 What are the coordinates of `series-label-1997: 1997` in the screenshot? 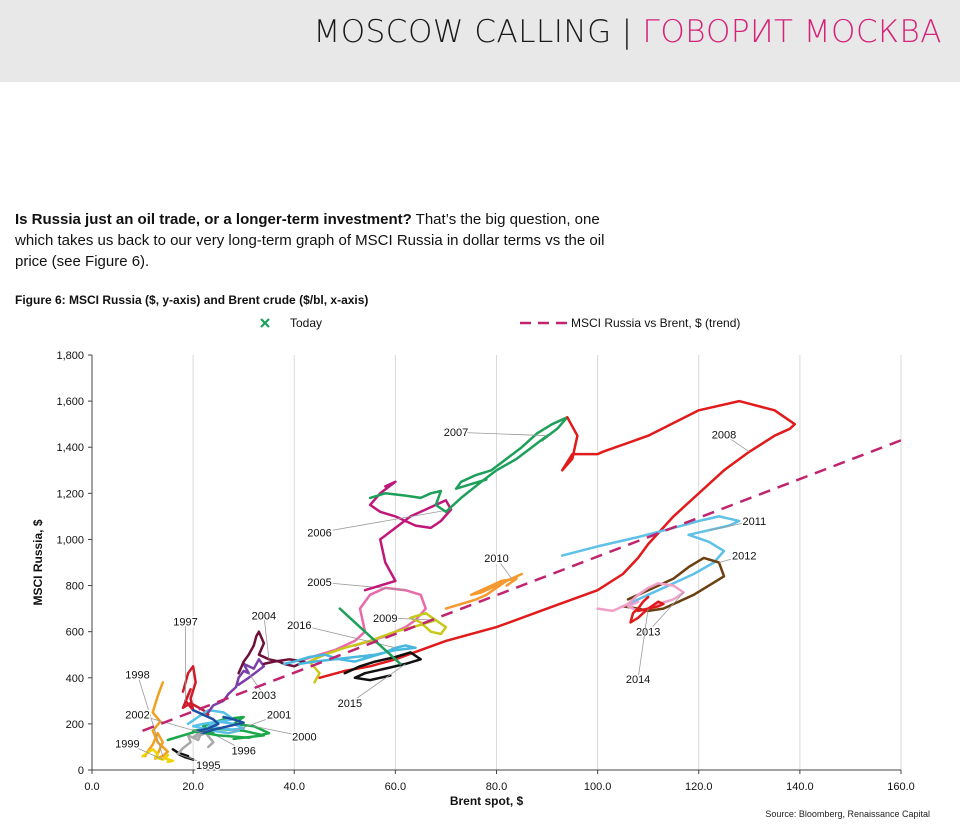 It's located at (185, 622).